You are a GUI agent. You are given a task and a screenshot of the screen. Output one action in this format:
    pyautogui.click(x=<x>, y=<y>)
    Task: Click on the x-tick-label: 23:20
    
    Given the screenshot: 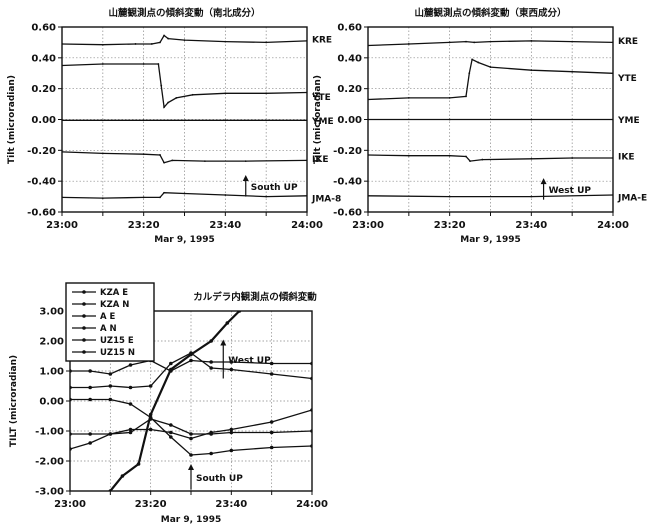 What is the action you would take?
    pyautogui.click(x=151, y=504)
    